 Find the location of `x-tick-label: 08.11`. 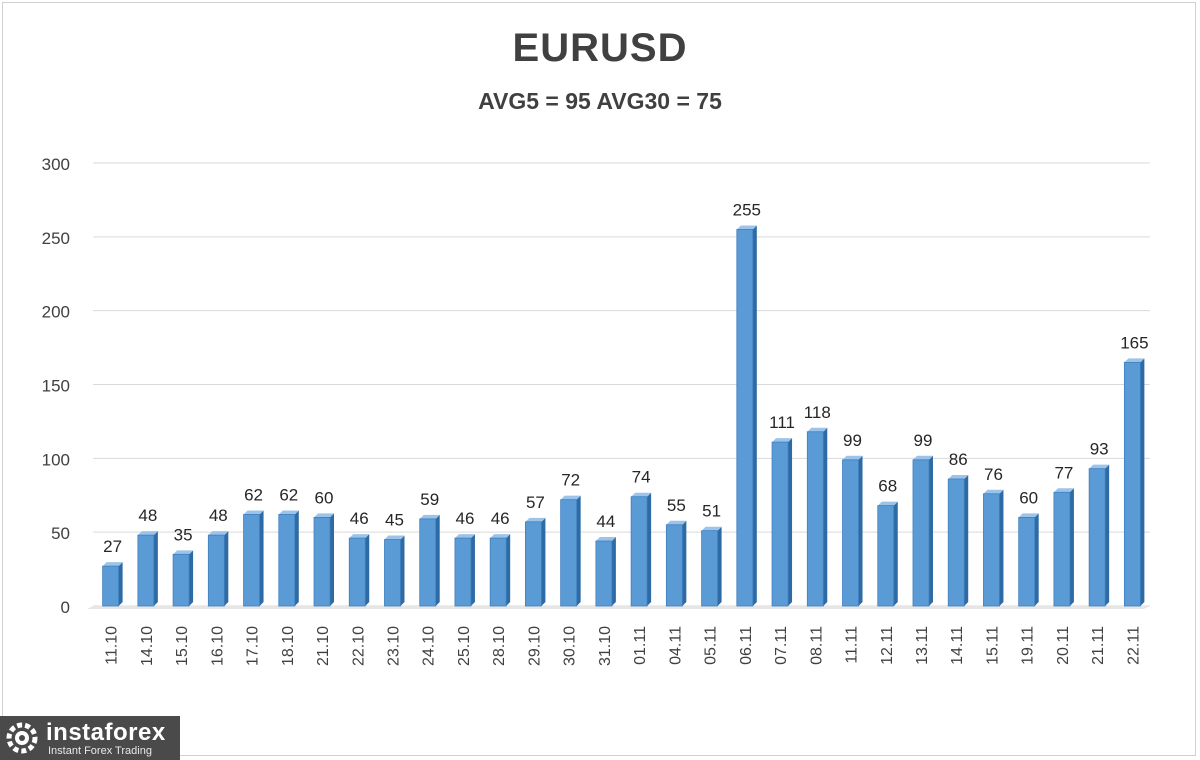

x-tick-label: 08.11 is located at coordinates (816, 645).